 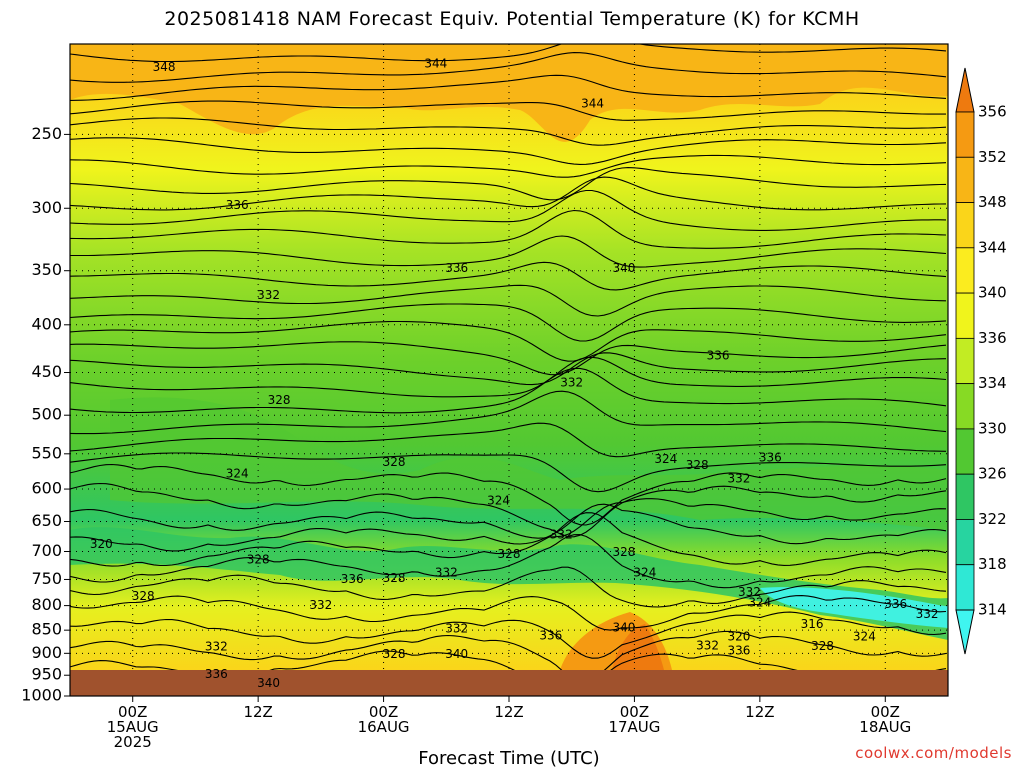 I want to click on y-tick-label: 500, so click(x=46, y=414).